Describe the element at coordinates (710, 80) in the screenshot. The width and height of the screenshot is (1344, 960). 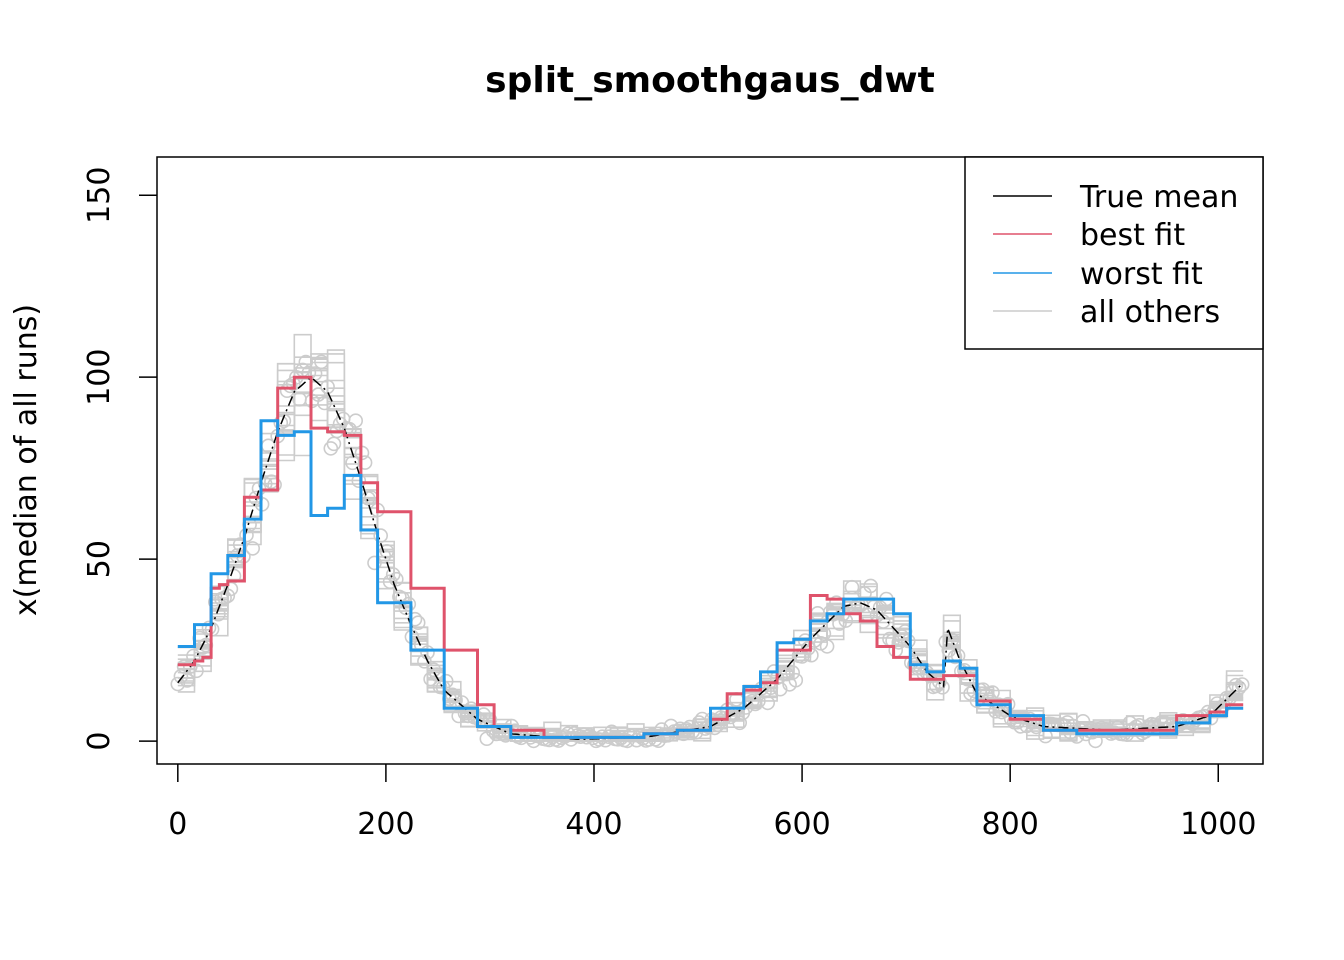
I see `chart-title: split_smoothgaus_dwt` at that location.